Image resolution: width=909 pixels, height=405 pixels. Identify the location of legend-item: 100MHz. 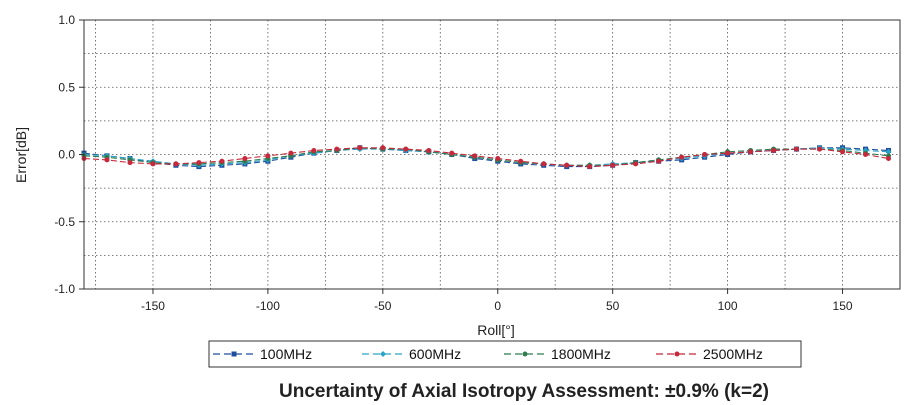
(262, 354).